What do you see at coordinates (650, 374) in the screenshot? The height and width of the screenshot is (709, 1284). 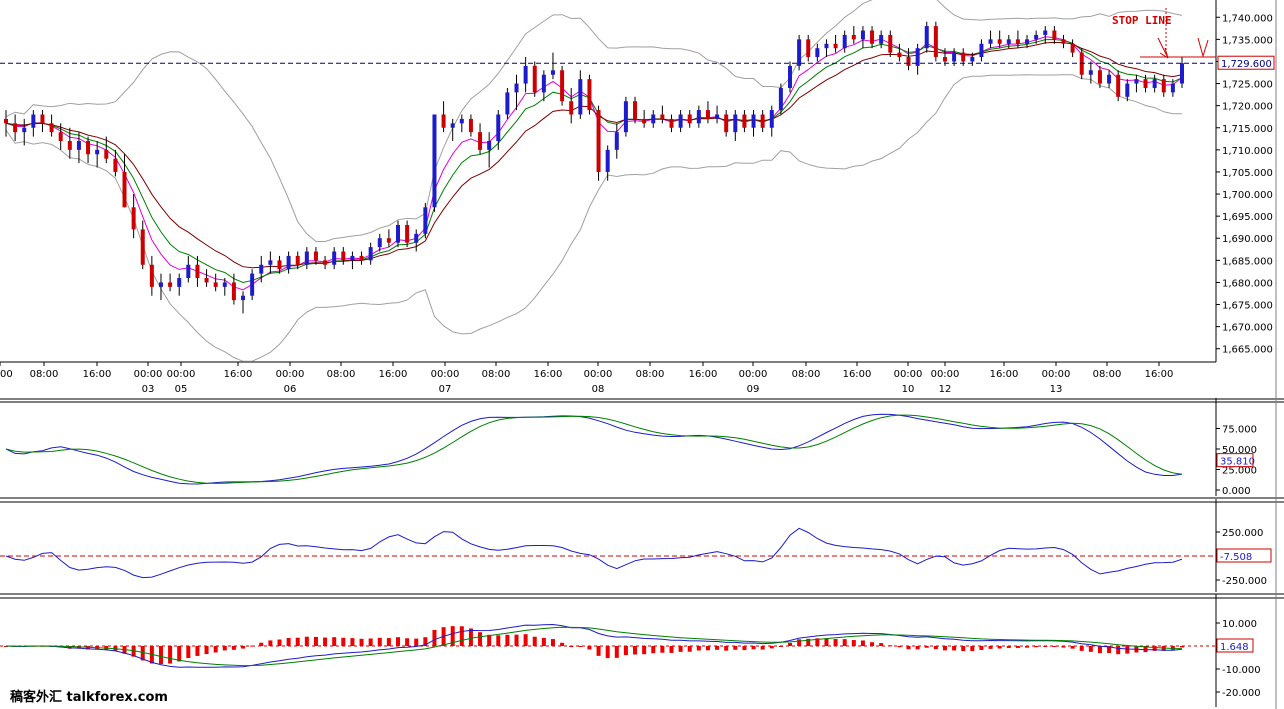 I see `x-tick-label: 08:00` at bounding box center [650, 374].